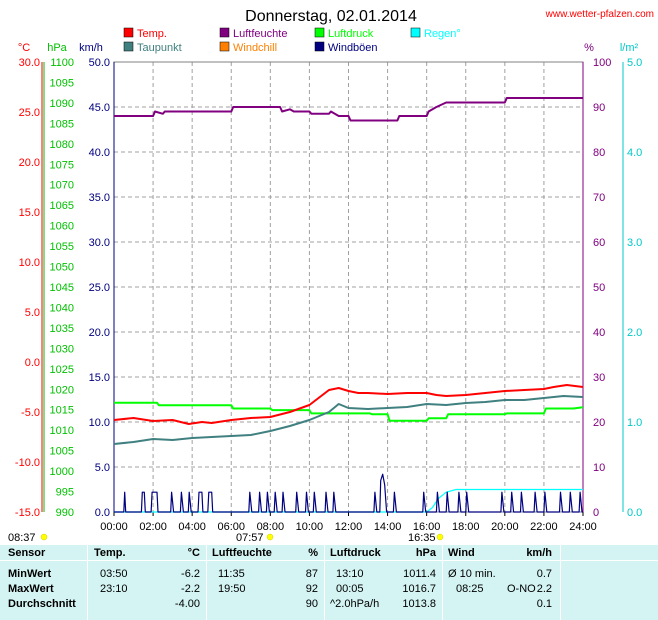  What do you see at coordinates (62, 145) in the screenshot?
I see `pressure-axis-tick-label: 1080` at bounding box center [62, 145].